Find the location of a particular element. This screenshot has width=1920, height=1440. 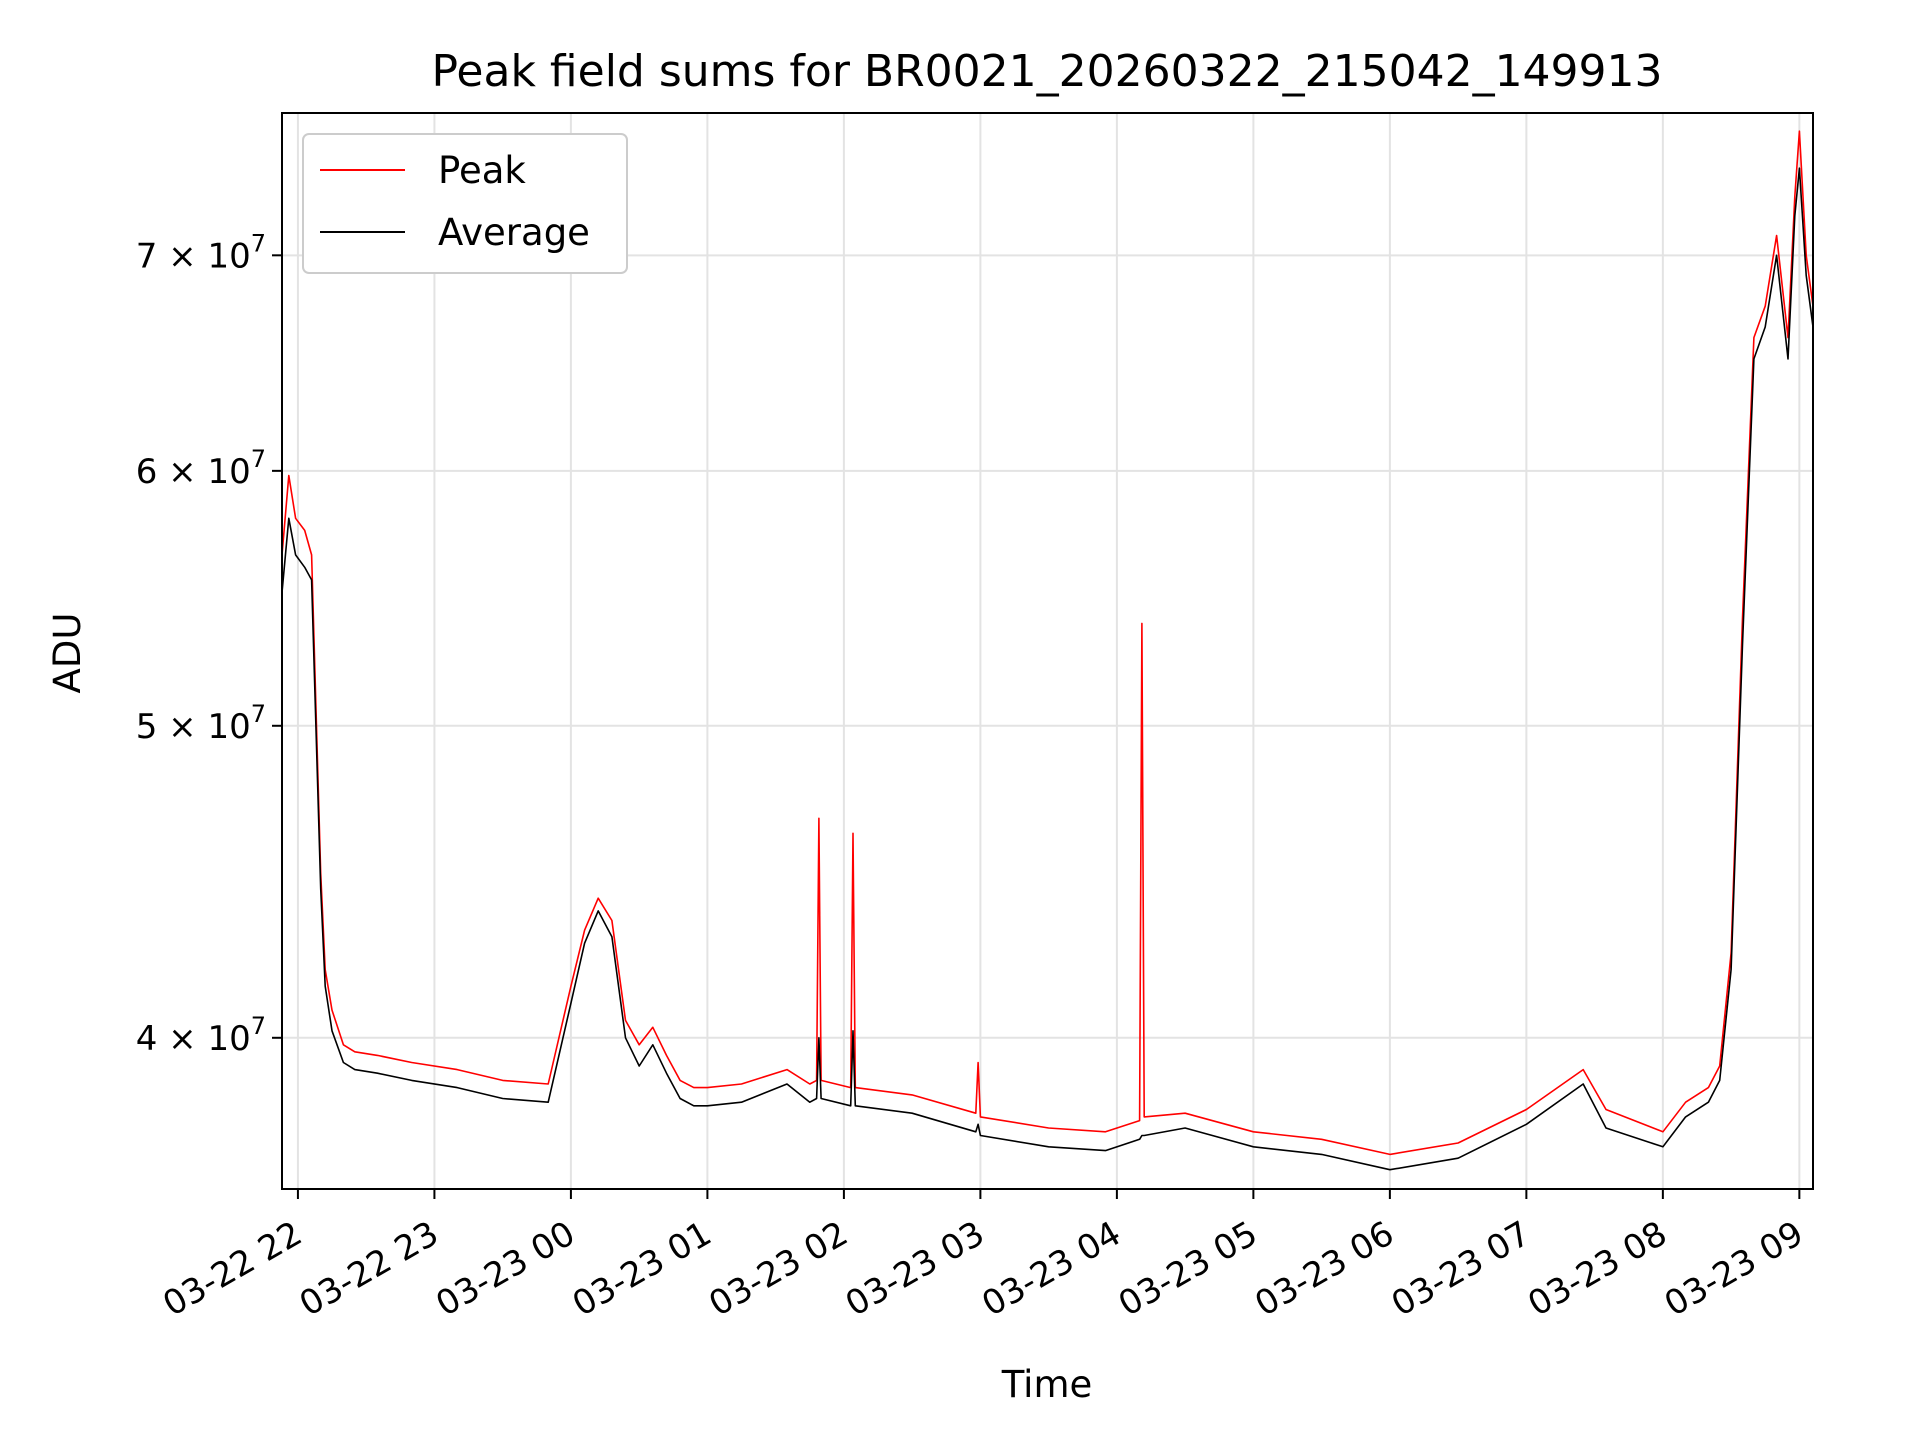

legend-box is located at coordinates (465, 203).